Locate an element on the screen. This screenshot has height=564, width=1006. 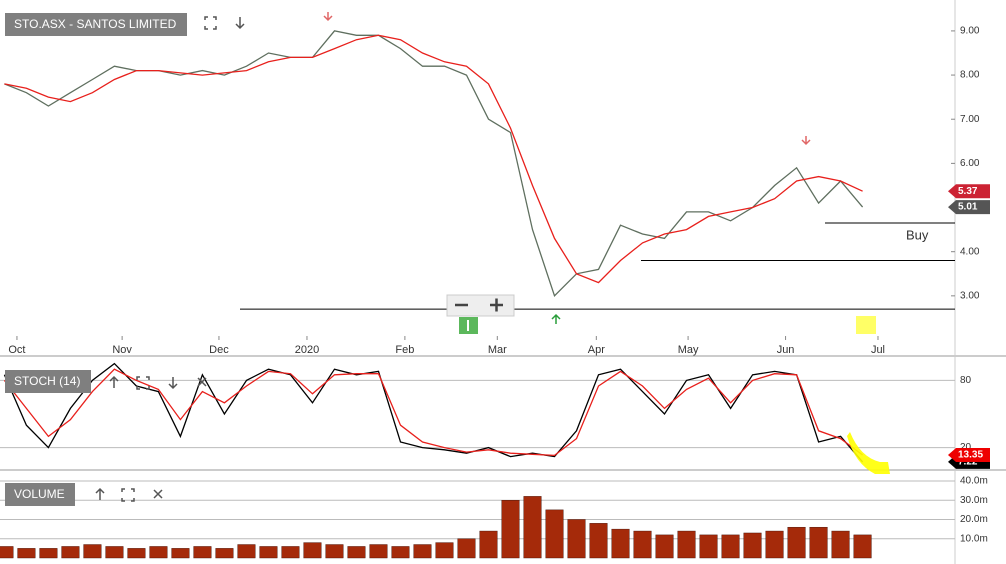
price-tag-label: 5.01 is located at coordinates (968, 207).